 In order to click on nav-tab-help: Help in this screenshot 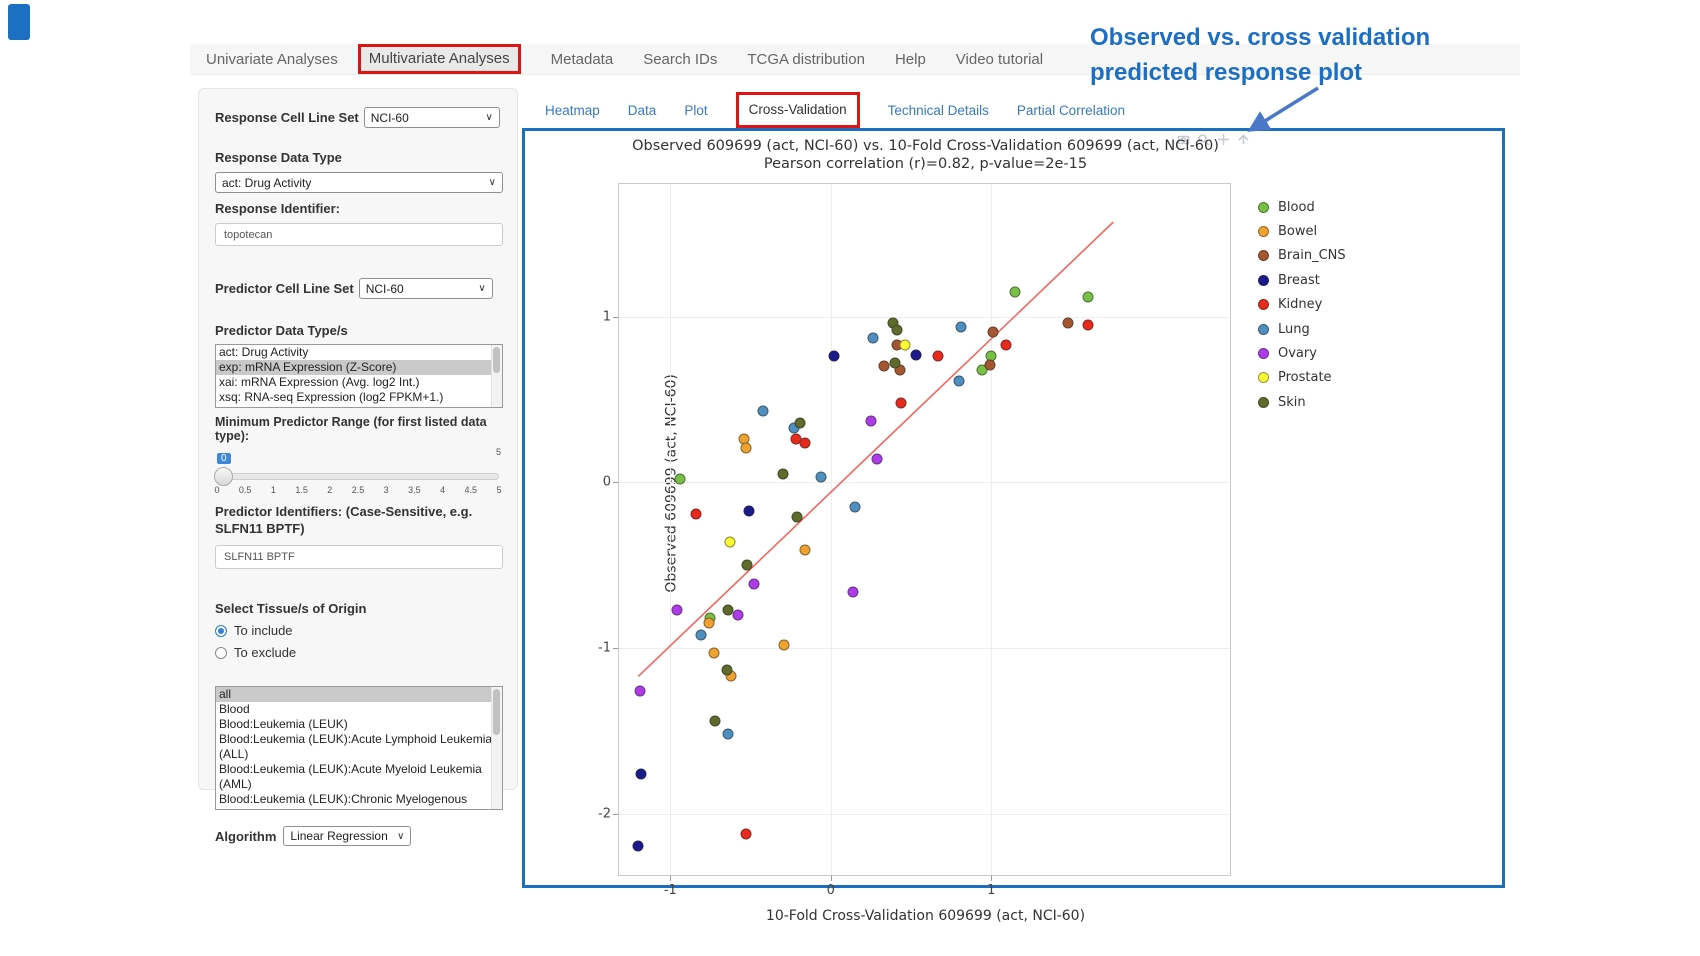, I will do `click(910, 59)`.